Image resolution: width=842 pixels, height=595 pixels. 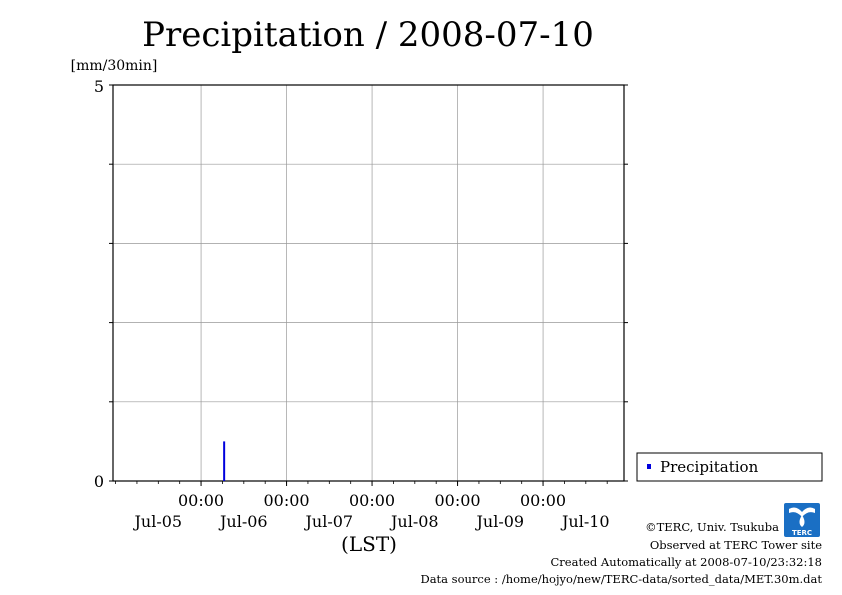 I want to click on svg-text: TERC, so click(x=802, y=533).